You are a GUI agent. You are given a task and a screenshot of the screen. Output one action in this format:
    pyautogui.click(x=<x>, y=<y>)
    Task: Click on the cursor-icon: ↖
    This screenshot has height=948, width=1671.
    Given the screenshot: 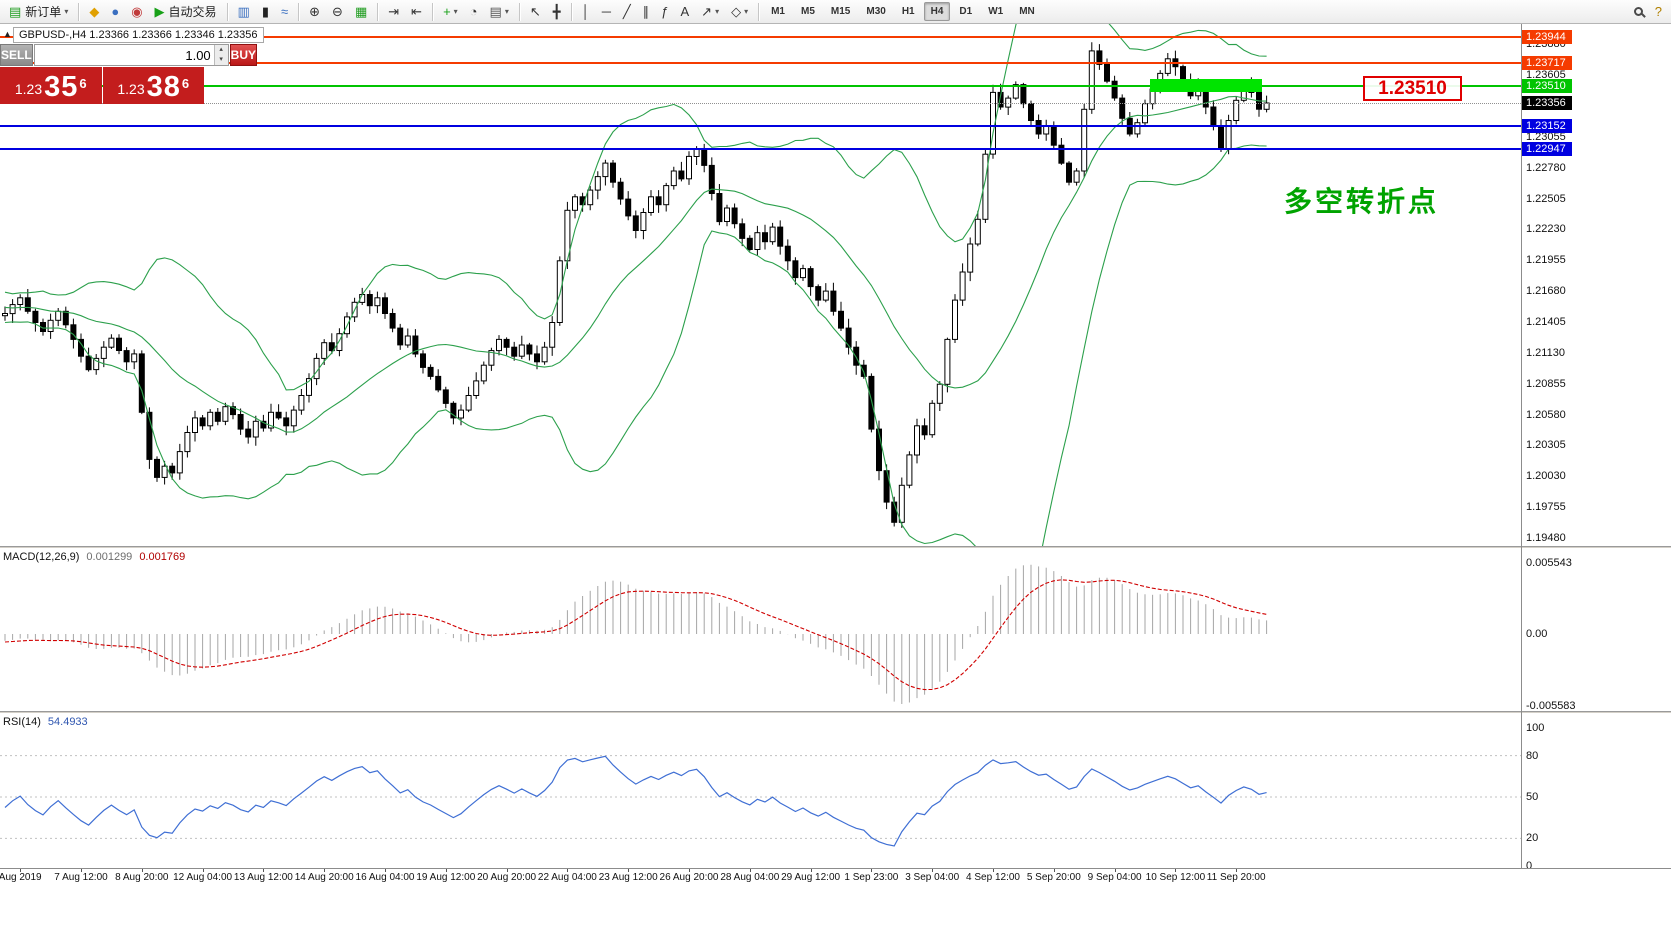 What is the action you would take?
    pyautogui.click(x=535, y=12)
    